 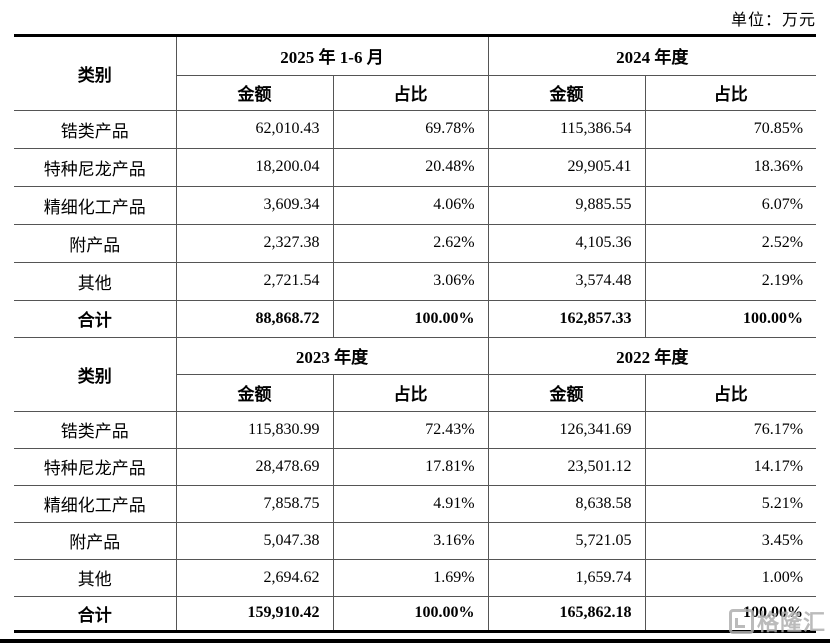 What do you see at coordinates (254, 129) in the screenshot?
I see `amount-cell: 62,010.43` at bounding box center [254, 129].